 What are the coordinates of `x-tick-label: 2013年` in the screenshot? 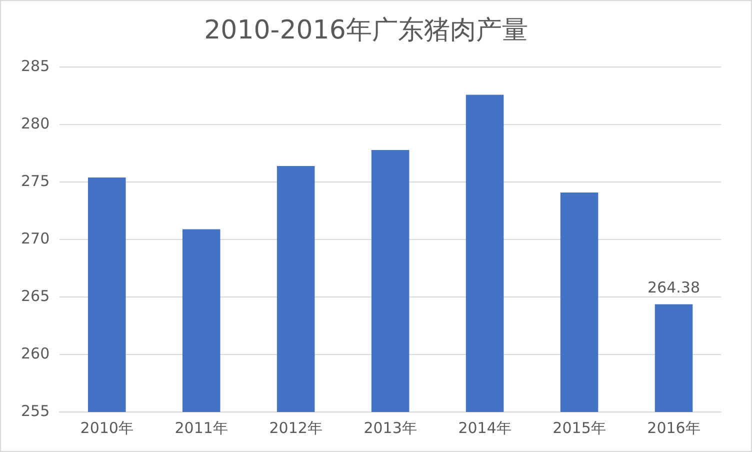 It's located at (390, 427).